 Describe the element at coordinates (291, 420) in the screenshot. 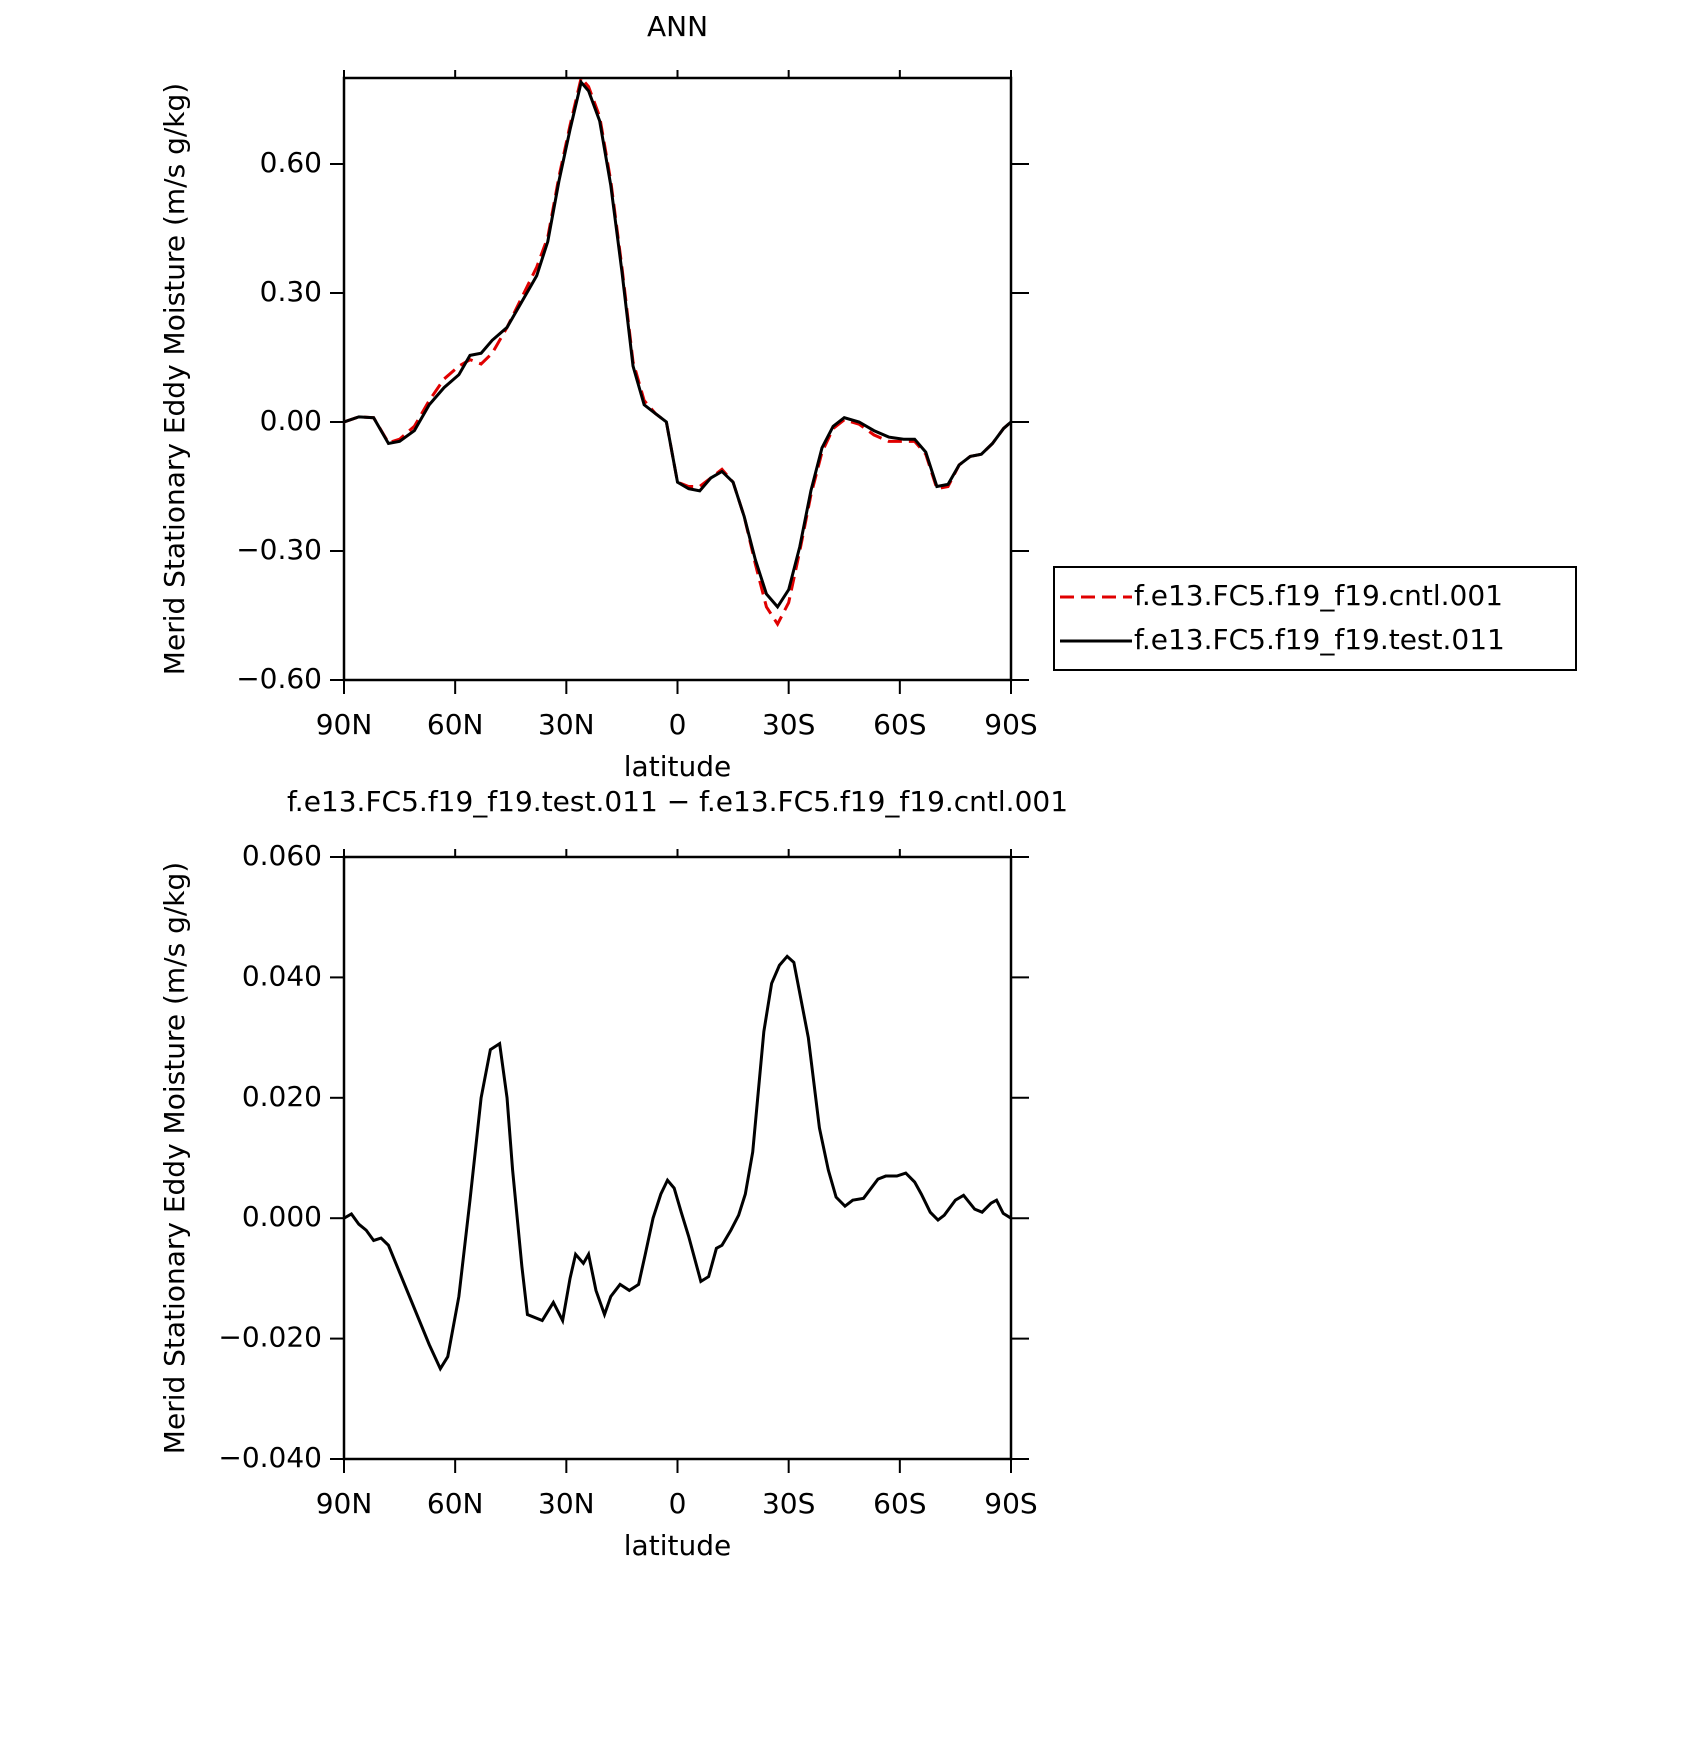

I see `y-tick-label: 0.00` at that location.